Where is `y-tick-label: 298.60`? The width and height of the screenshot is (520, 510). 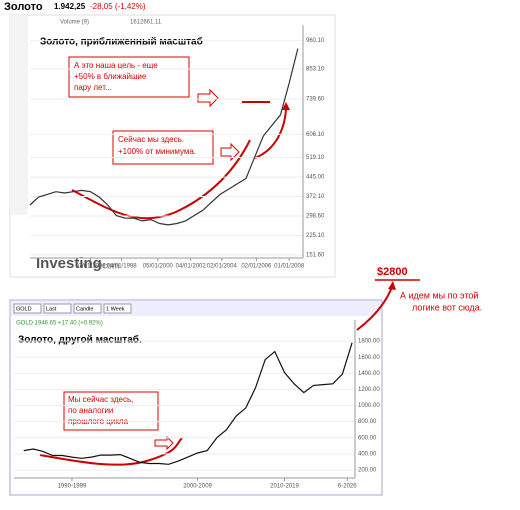
y-tick-label: 298.60 is located at coordinates (315, 217).